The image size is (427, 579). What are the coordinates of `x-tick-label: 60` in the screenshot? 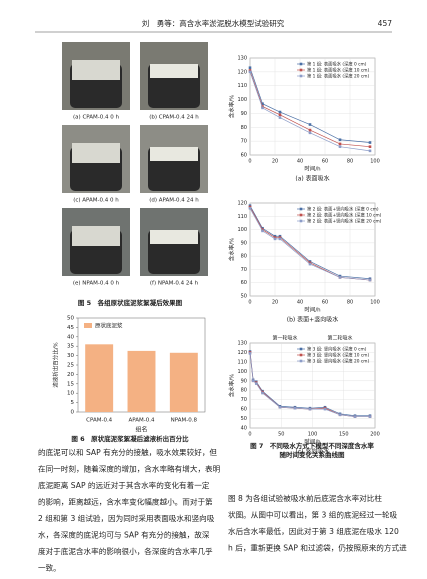 It's located at (325, 162).